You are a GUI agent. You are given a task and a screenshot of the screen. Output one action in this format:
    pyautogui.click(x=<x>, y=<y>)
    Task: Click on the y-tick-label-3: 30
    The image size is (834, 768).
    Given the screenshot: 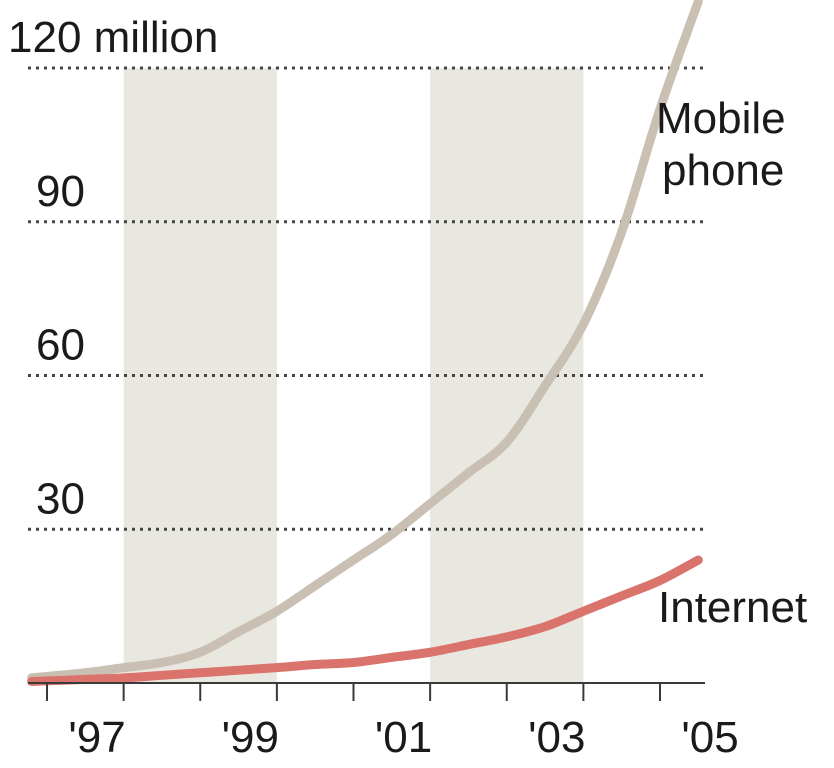 What is the action you would take?
    pyautogui.click(x=60, y=498)
    